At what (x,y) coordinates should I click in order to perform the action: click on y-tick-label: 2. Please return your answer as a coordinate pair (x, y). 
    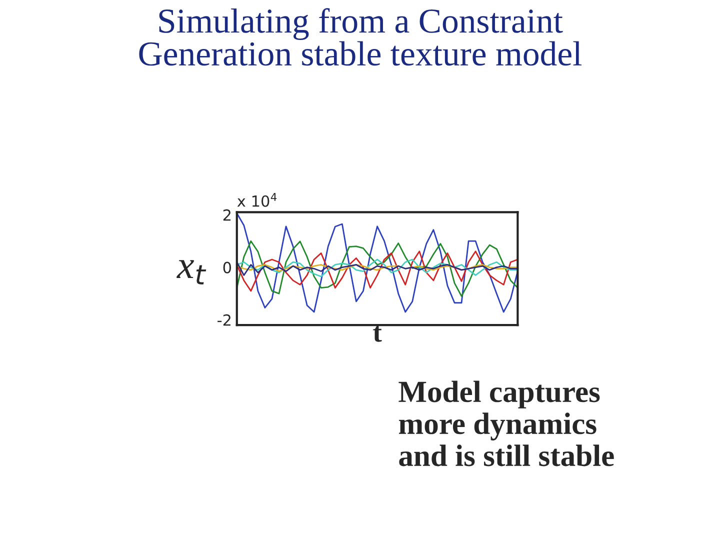
    Looking at the image, I should click on (226, 215).